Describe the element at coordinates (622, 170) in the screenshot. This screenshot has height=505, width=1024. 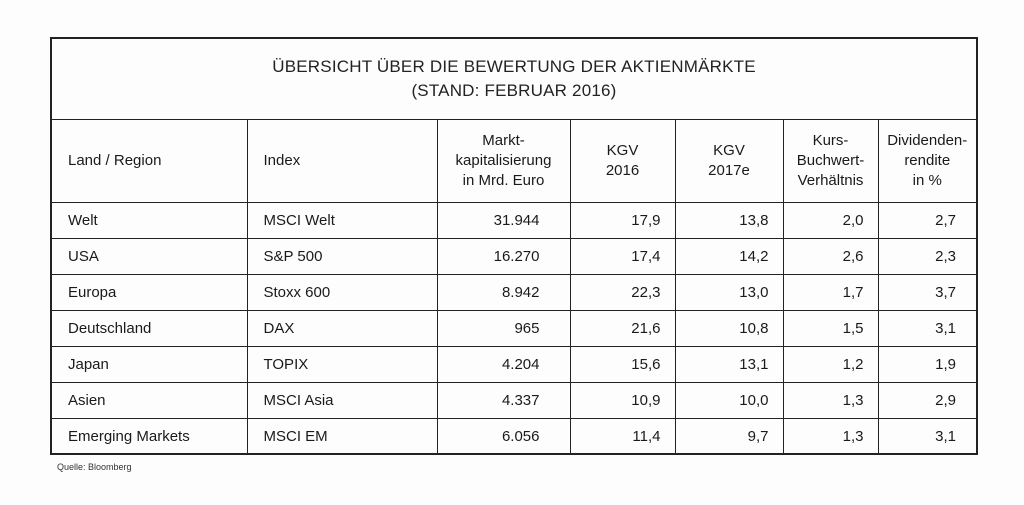
I see `header-kgv-2016-line-2: 2016` at that location.